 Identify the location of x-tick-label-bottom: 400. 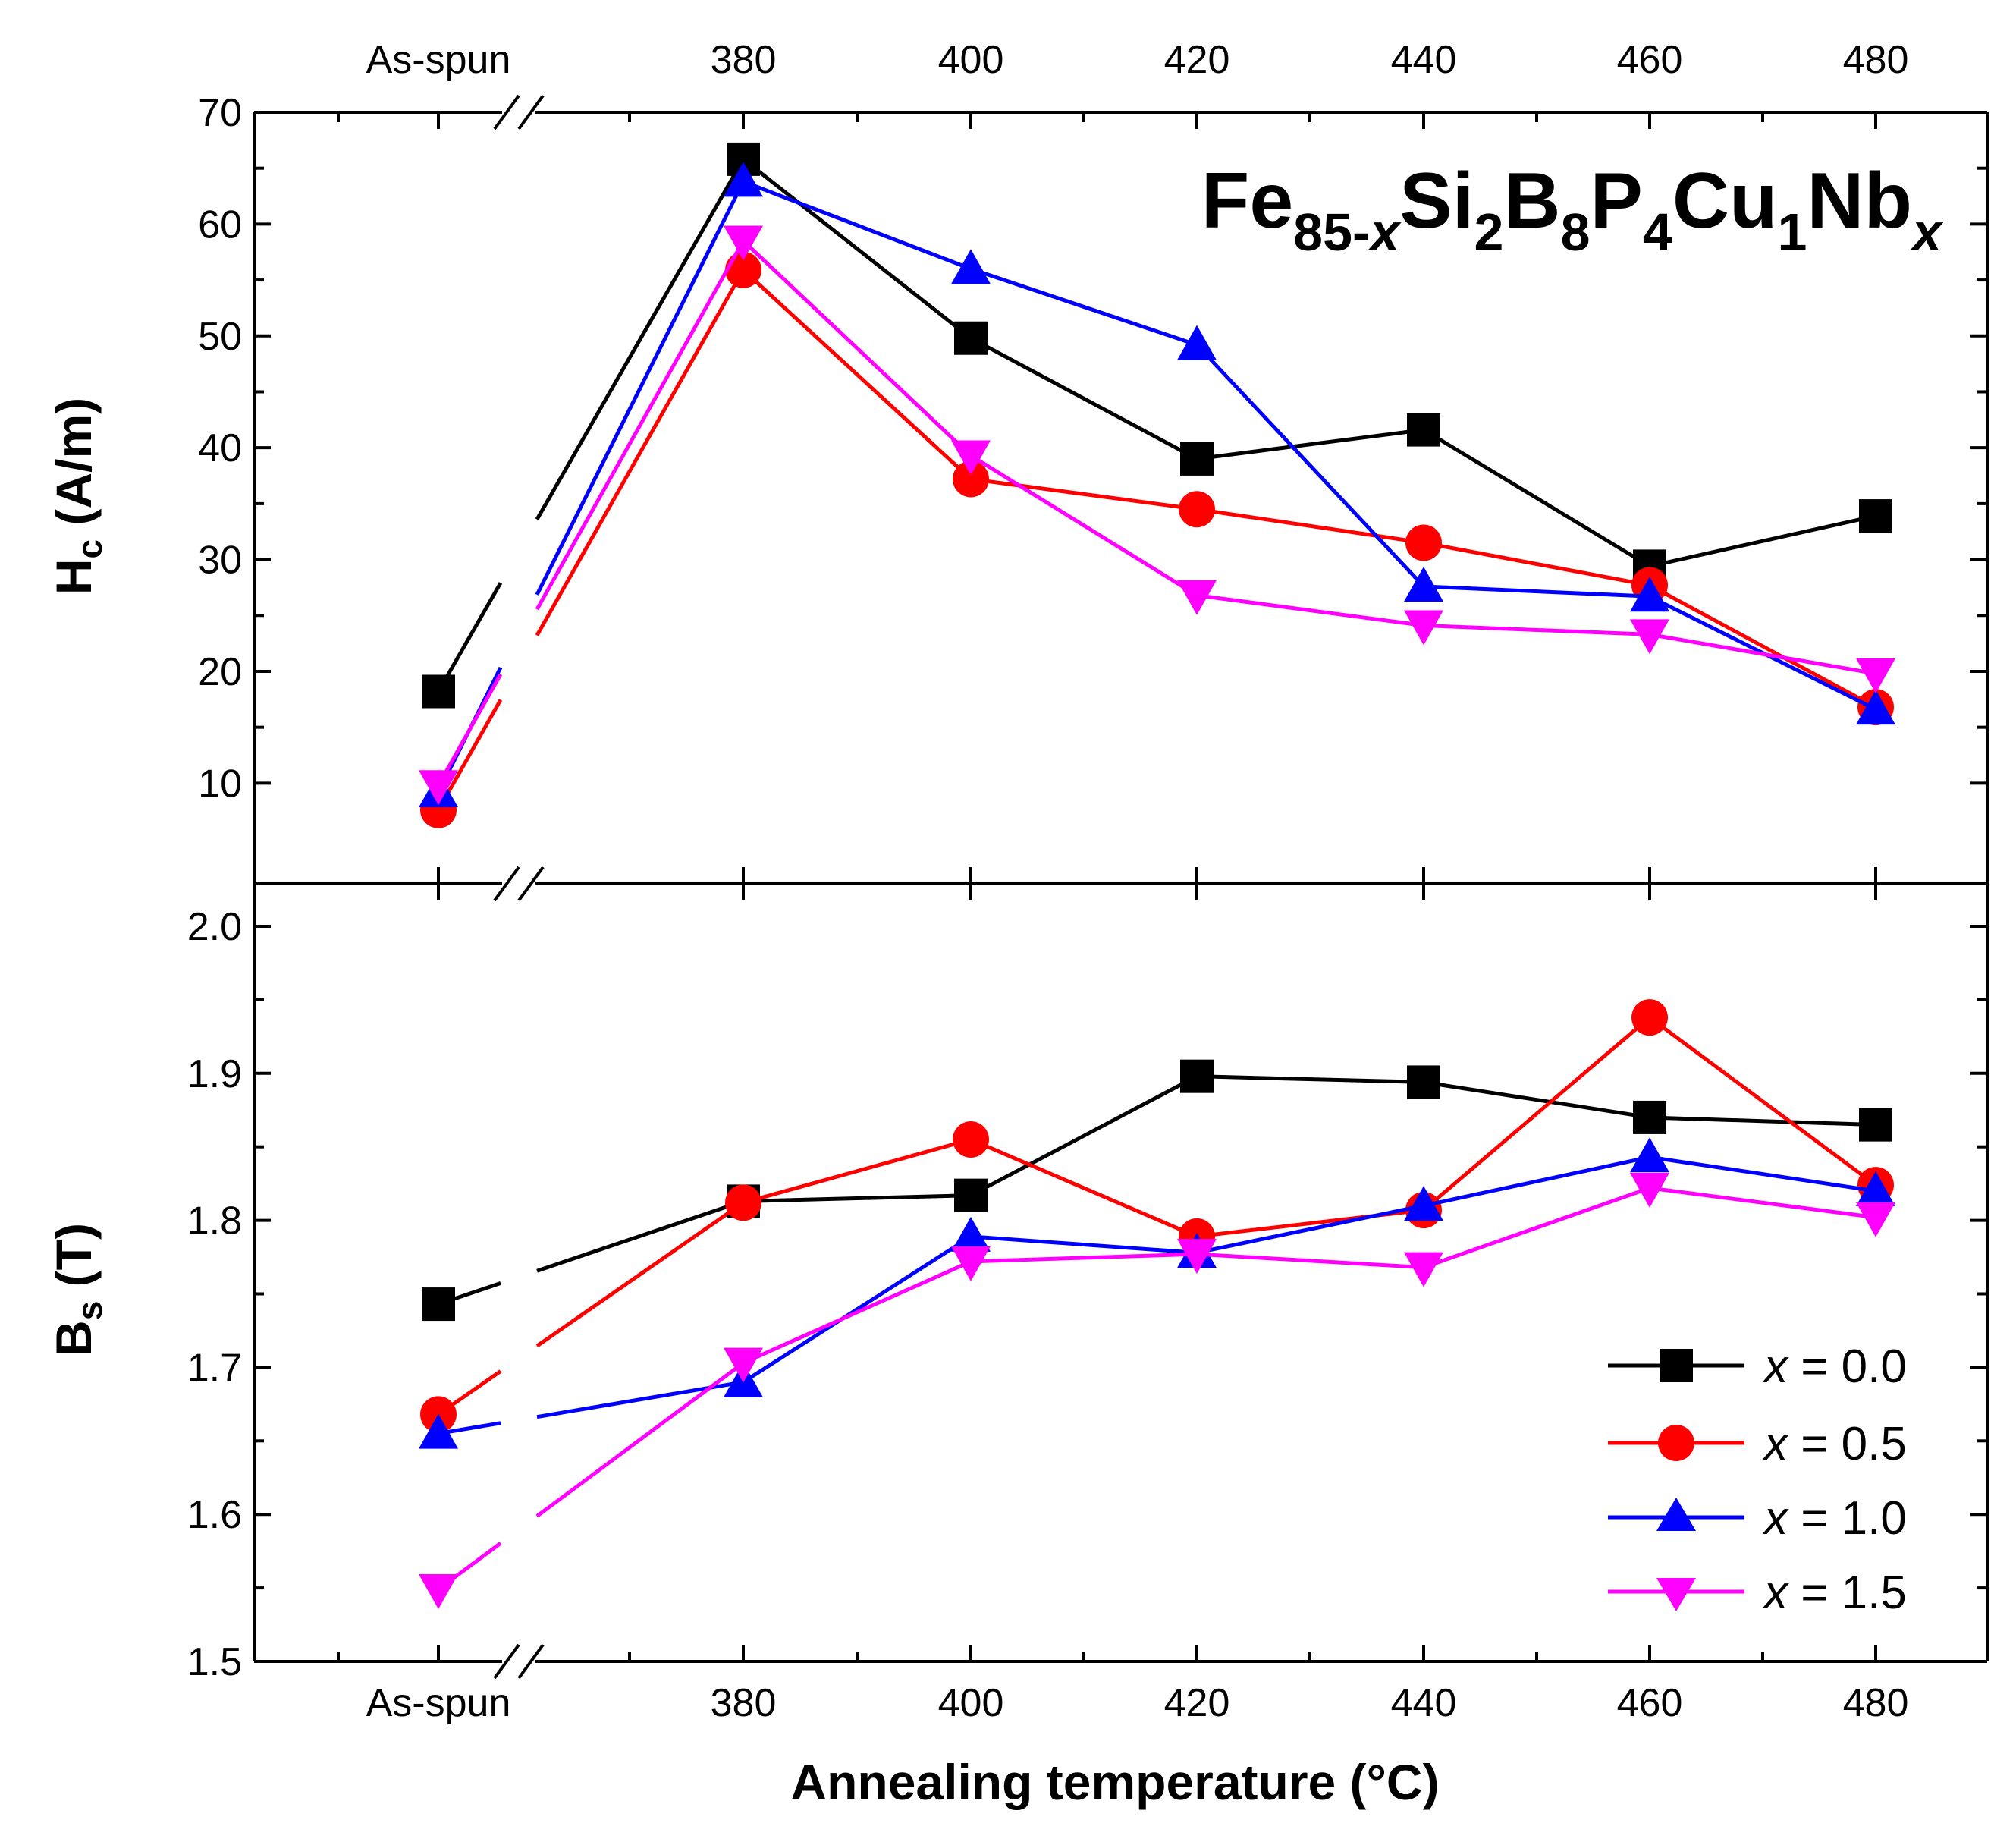
(971, 1703).